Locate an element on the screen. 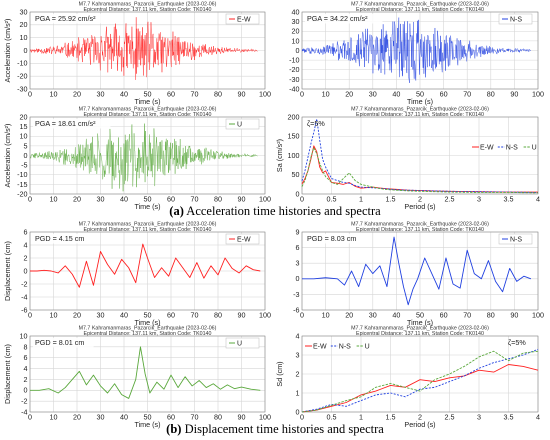  y-tick-label: 9 is located at coordinates (298, 231).